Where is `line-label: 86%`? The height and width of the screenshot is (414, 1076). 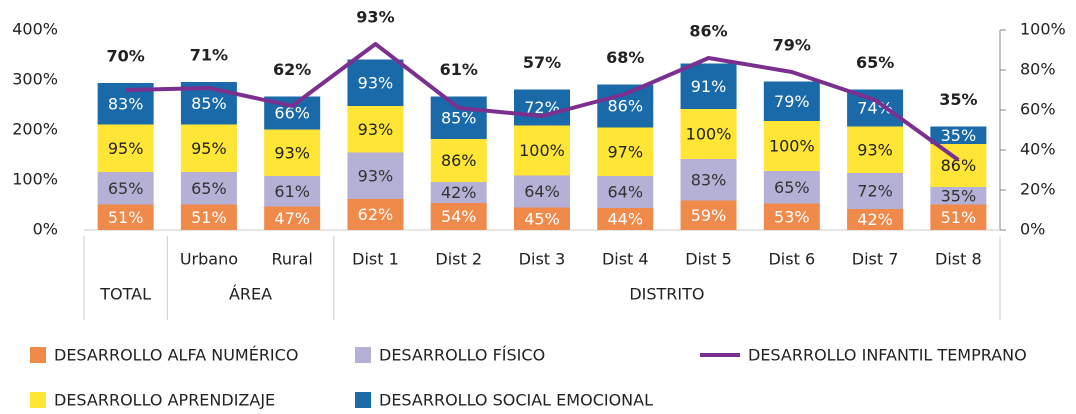
line-label: 86% is located at coordinates (708, 31).